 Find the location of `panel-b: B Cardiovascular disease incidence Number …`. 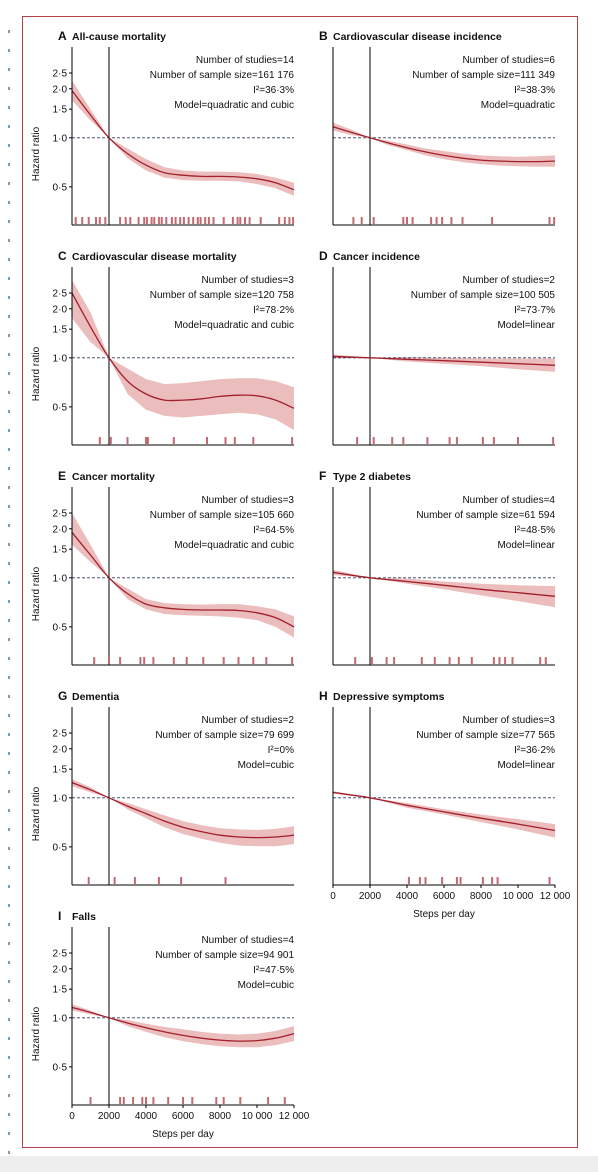

panel-b: B Cardiovascular disease incidence Number … is located at coordinates (437, 127).